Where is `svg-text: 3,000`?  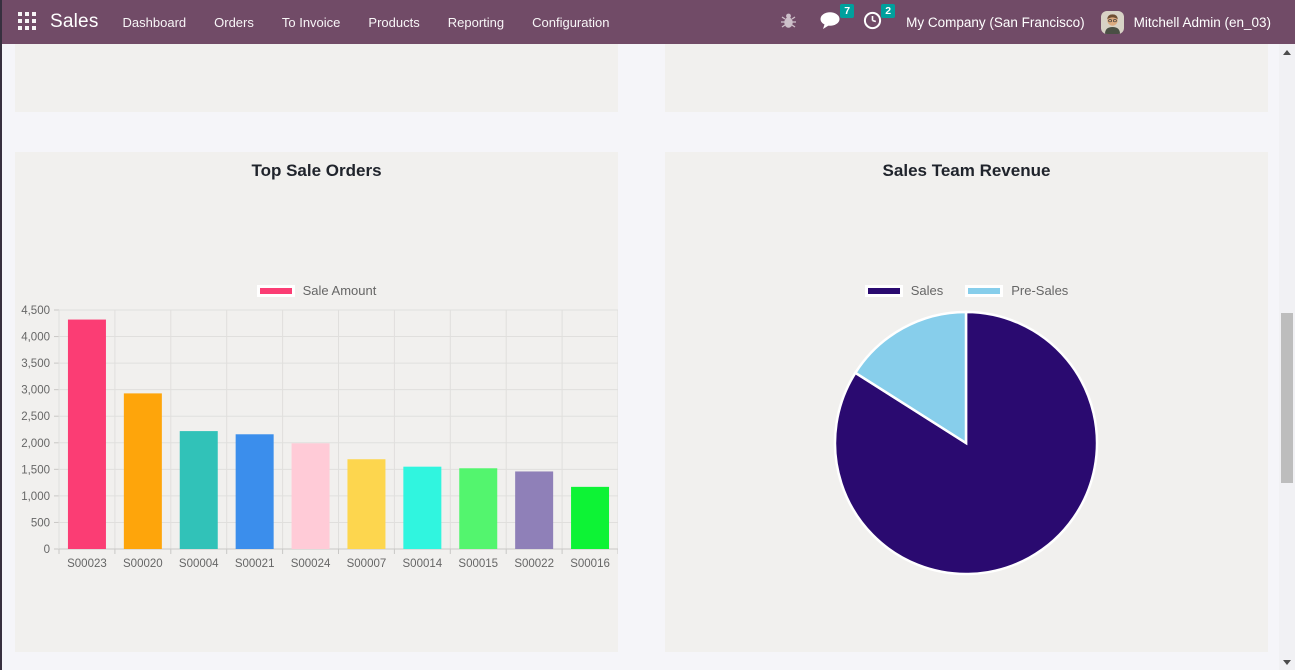
svg-text: 3,000 is located at coordinates (35, 391).